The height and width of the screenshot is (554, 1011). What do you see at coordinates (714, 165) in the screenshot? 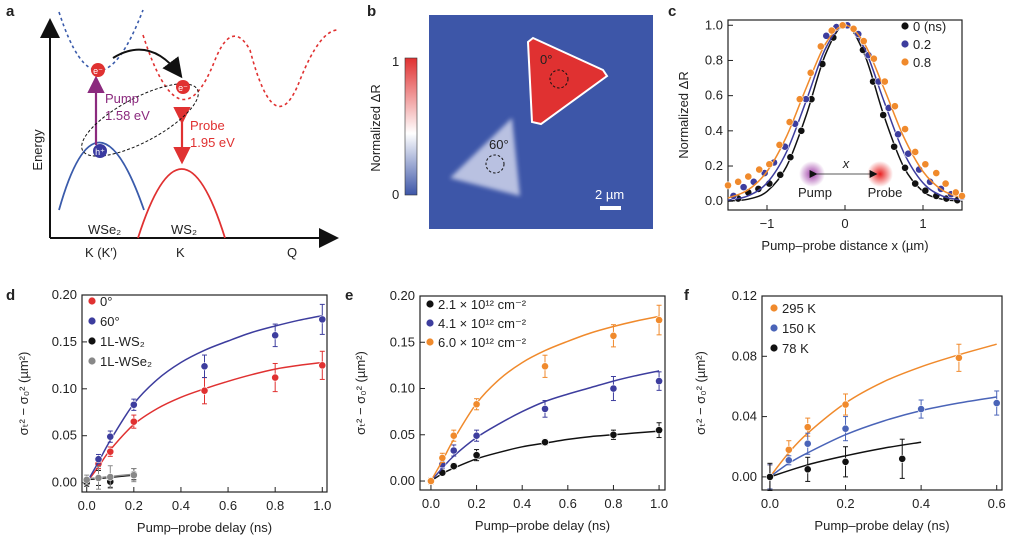
I see `y-tick-label: 0.2` at bounding box center [714, 165].